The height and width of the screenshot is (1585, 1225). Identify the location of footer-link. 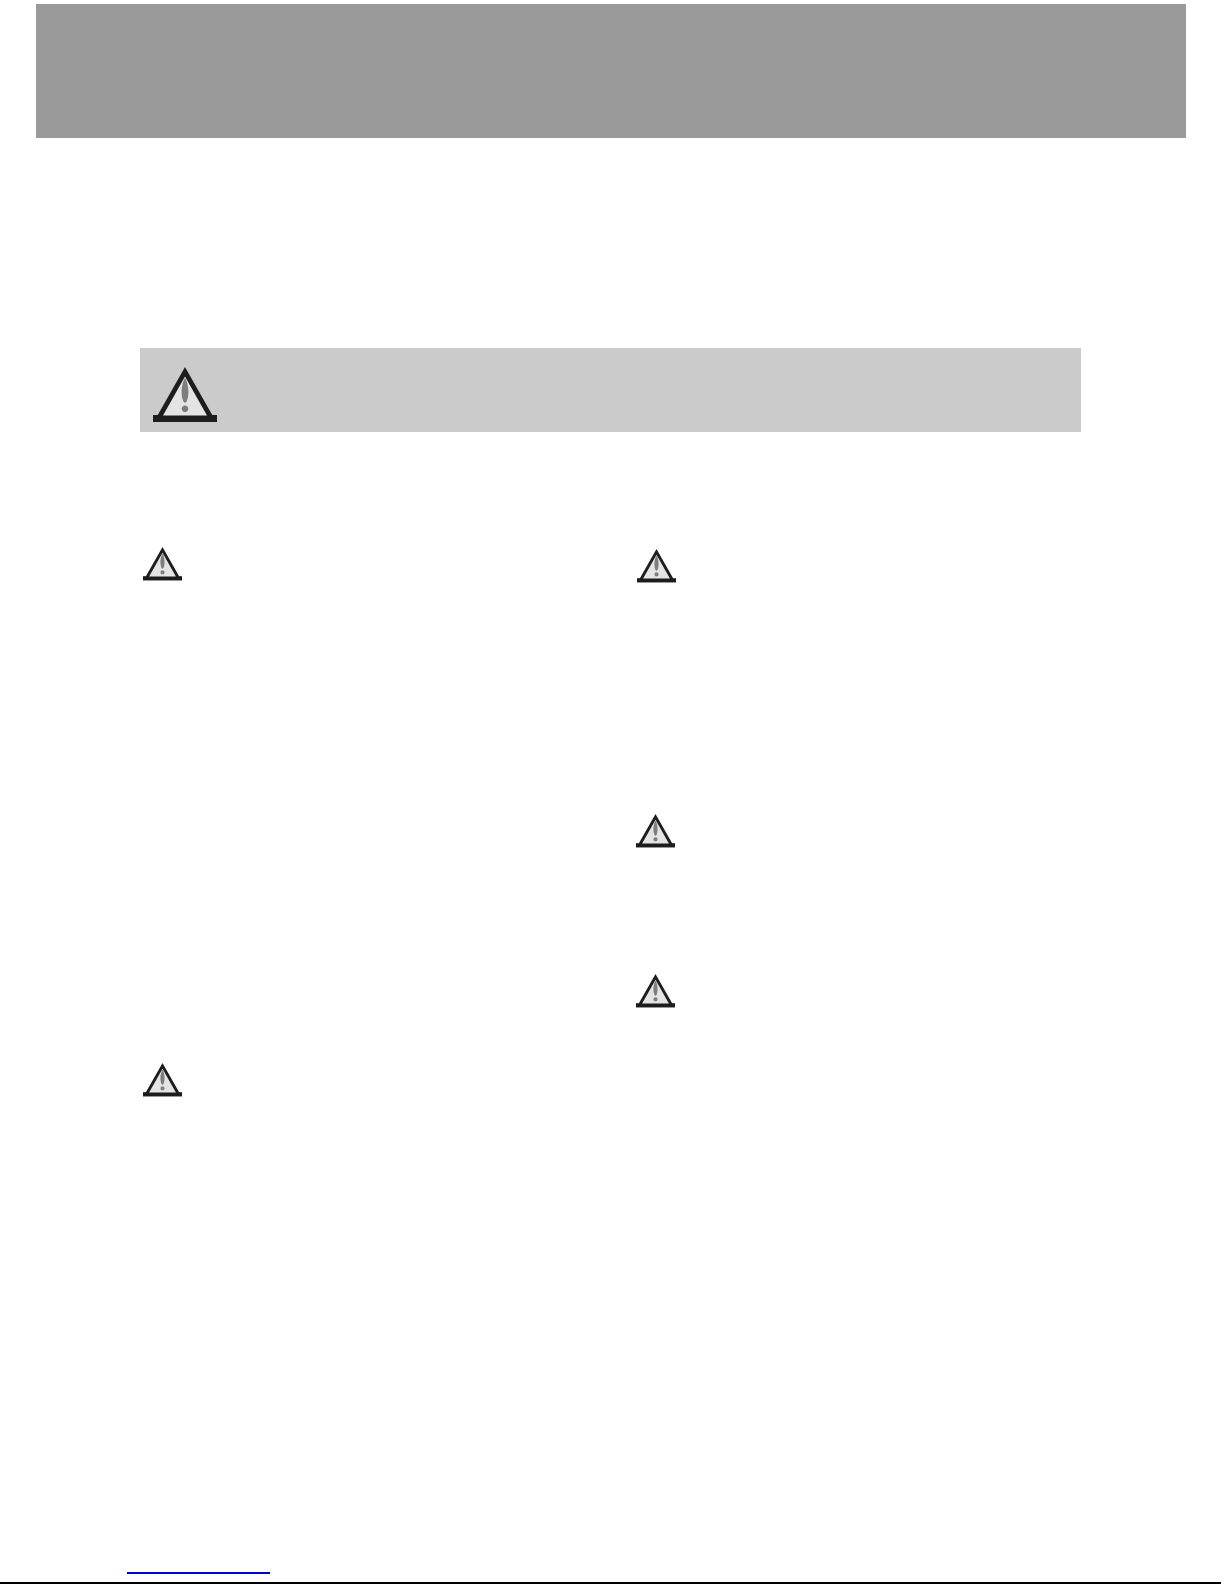
(198, 1566).